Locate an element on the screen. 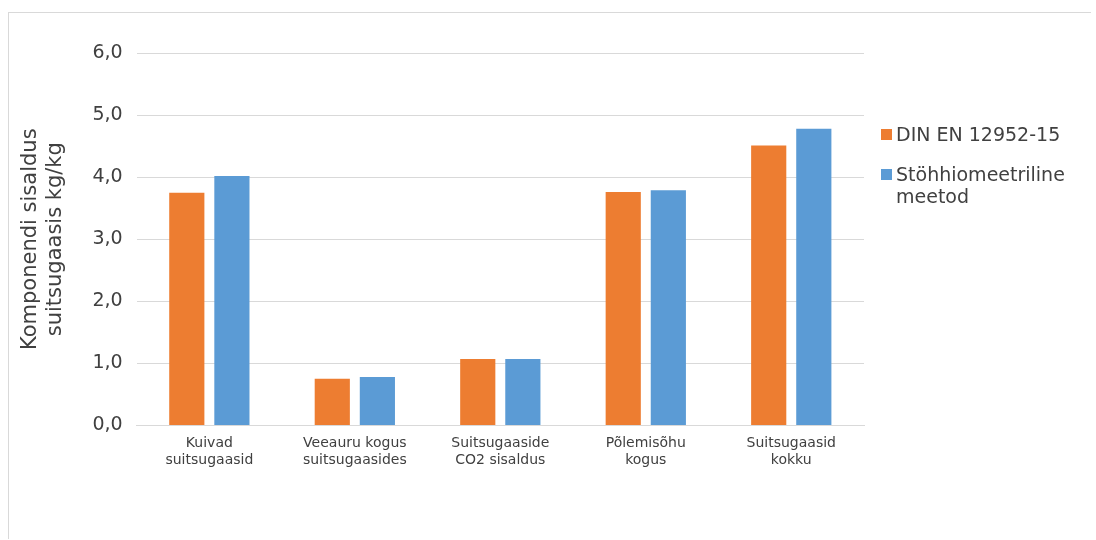  x-tick-label: Suitsugaasid kokku is located at coordinates (791, 451).